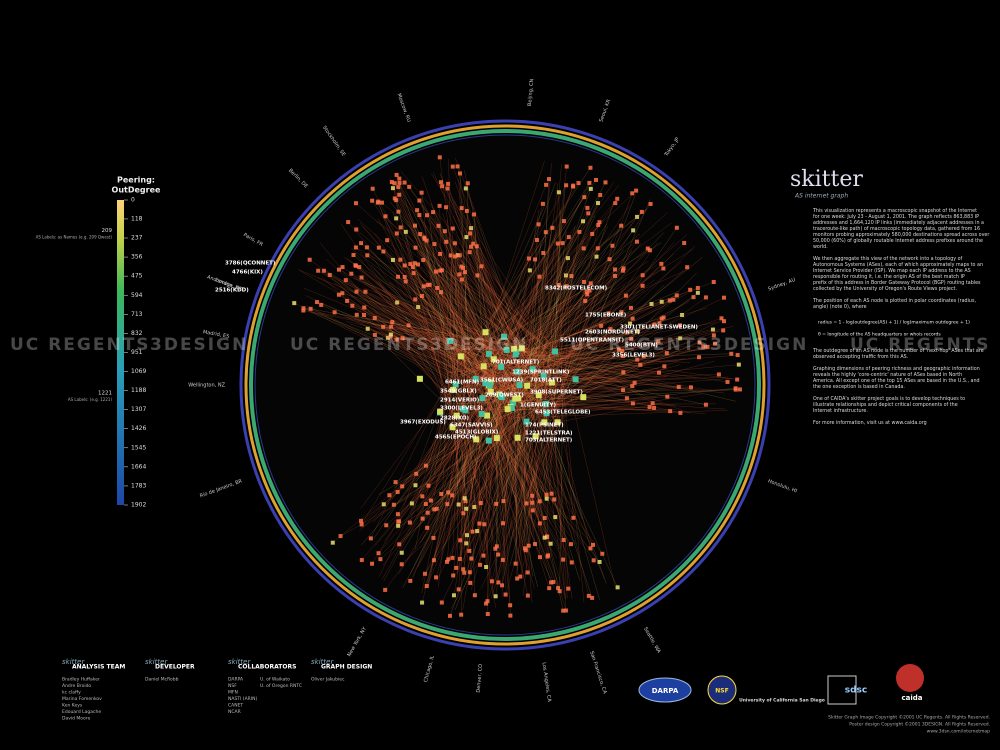  Describe the element at coordinates (137, 352) in the screenshot. I see `legend-tick-label: 951` at that location.